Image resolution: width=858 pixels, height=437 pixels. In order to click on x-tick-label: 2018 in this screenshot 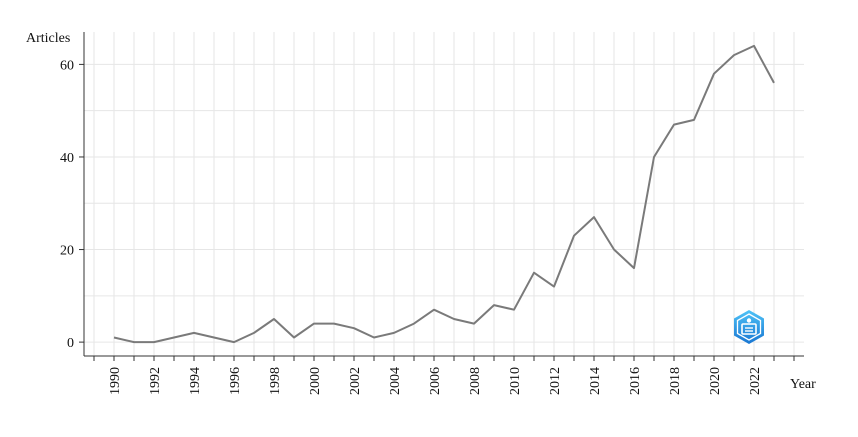, I will do `click(675, 381)`.